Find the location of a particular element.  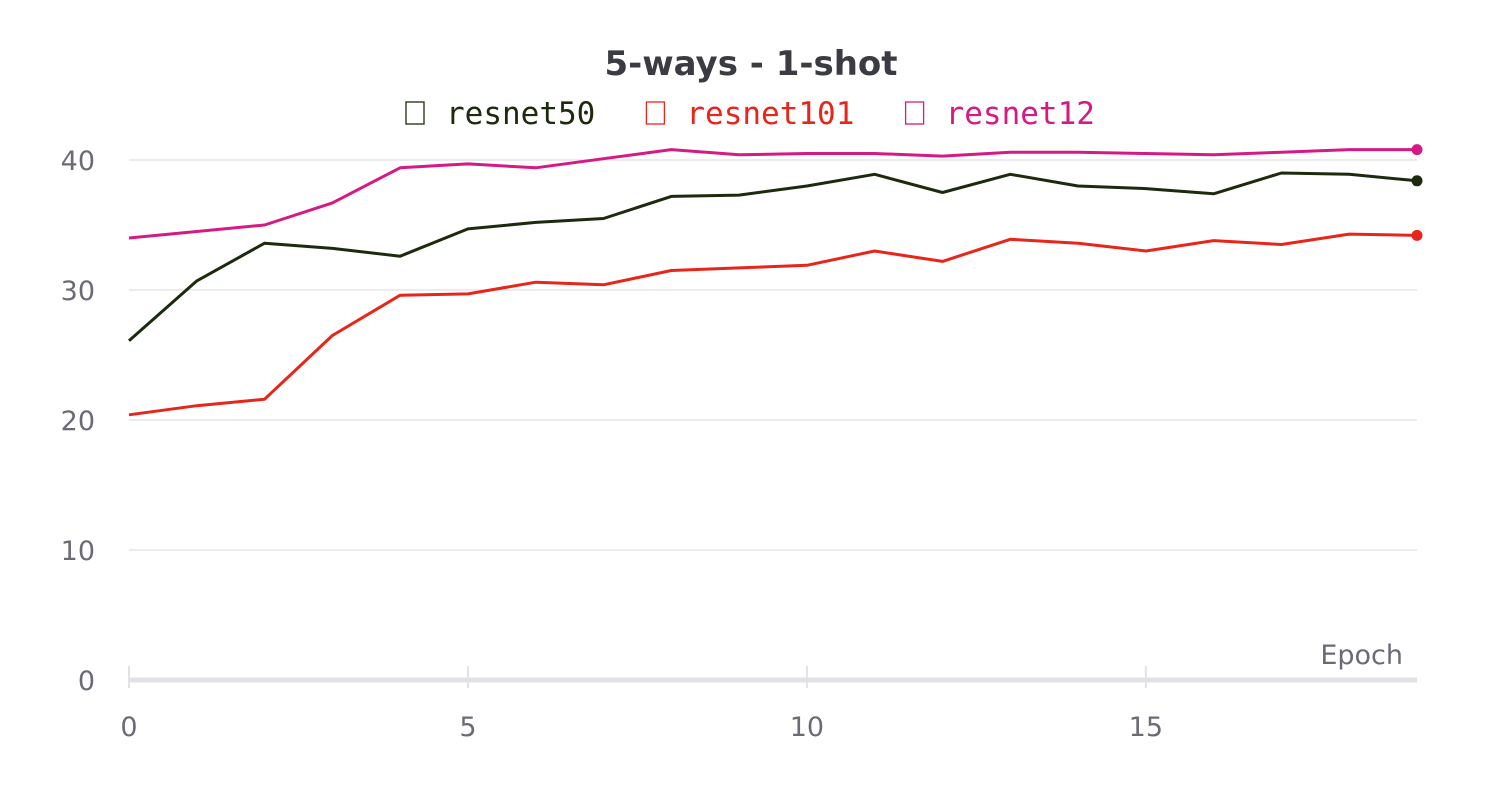

y-tick-label: 30 is located at coordinates (78, 291).